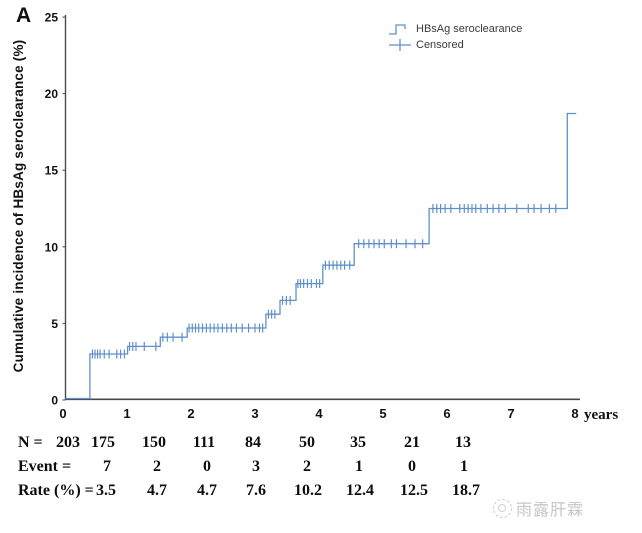 Image resolution: width=642 pixels, height=533 pixels. I want to click on x-tick-label: 6, so click(446, 413).